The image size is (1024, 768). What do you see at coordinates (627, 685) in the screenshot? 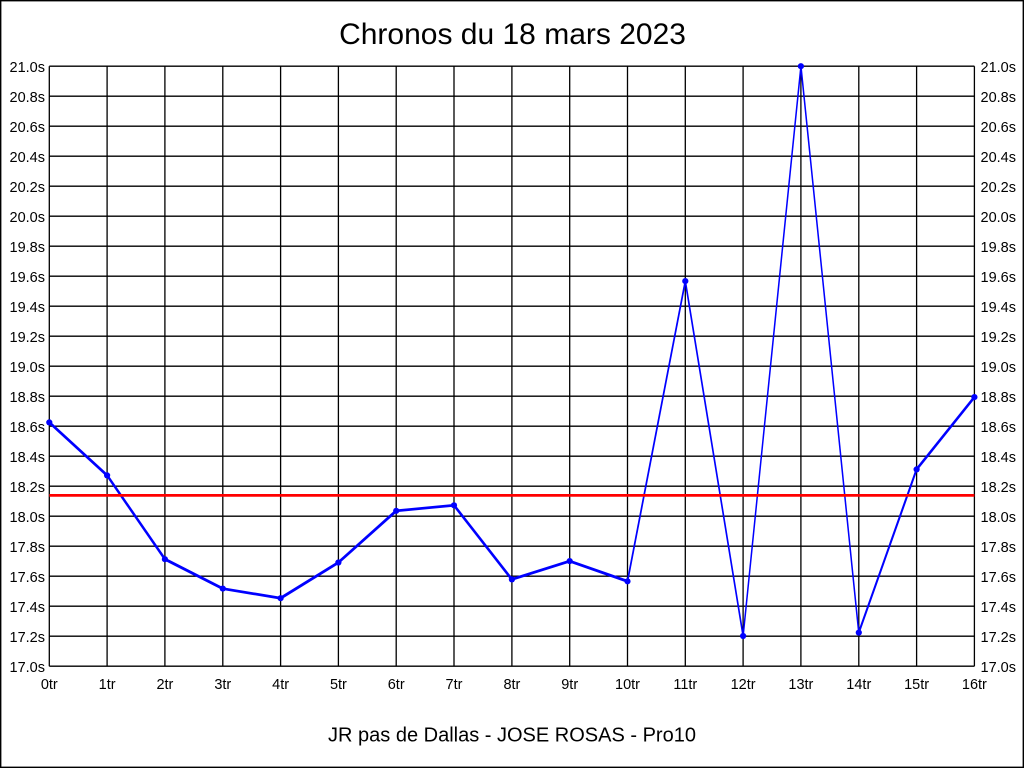
I see `svg-text: 10tr` at bounding box center [627, 685].